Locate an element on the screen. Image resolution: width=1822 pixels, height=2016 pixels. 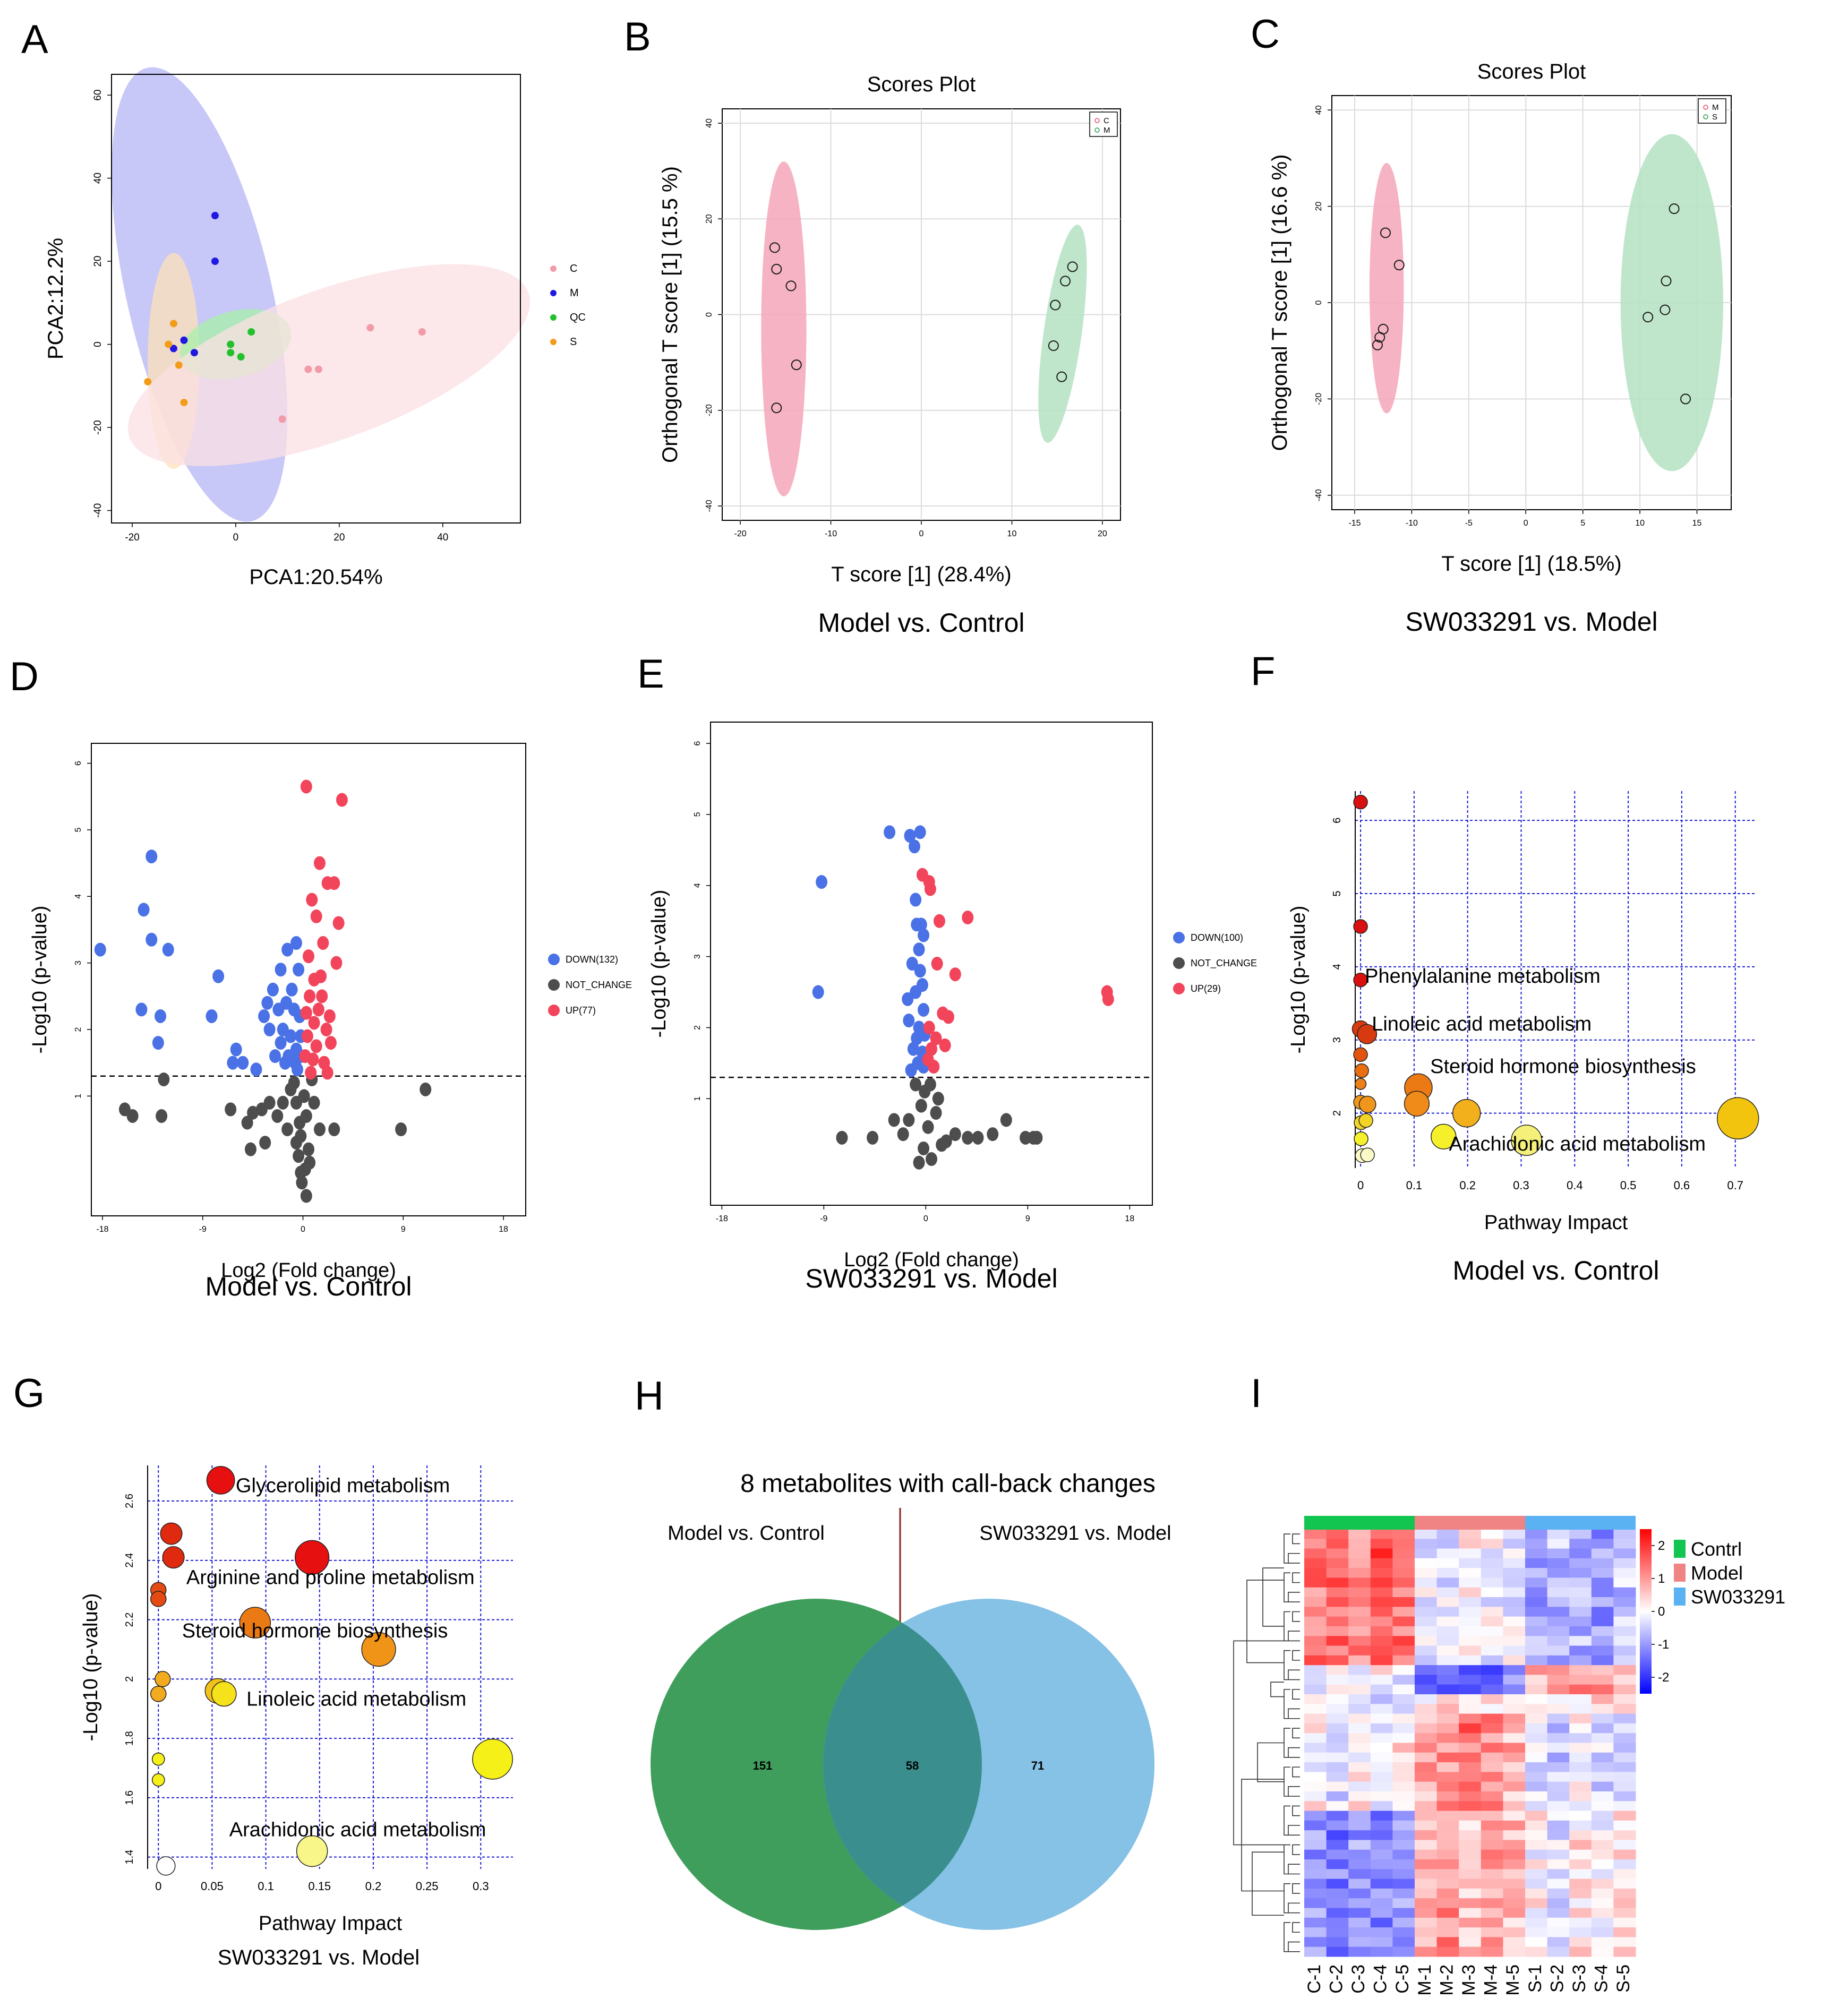
panel-label-E: E is located at coordinates (650, 674).